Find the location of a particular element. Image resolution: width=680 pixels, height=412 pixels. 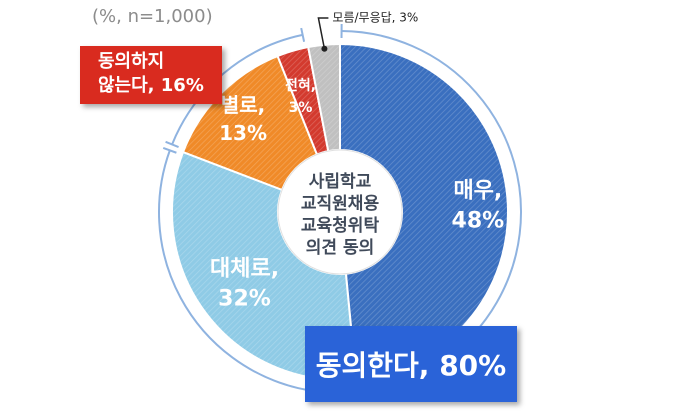

label-somewhat-agree-text: 32% is located at coordinates (244, 299).